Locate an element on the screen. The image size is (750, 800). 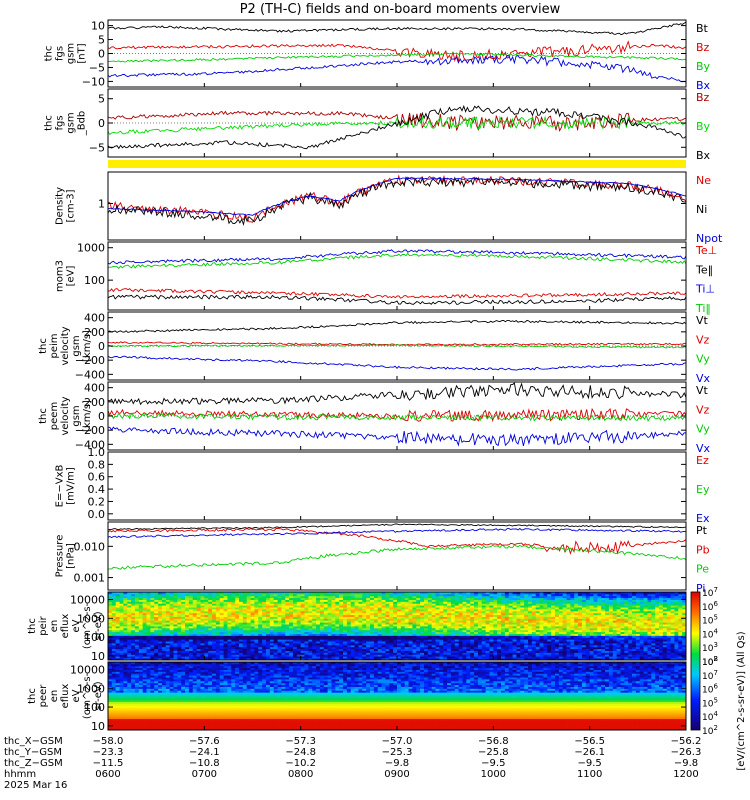
colorbar-tick-label: 10⁸ is located at coordinates (710, 661).